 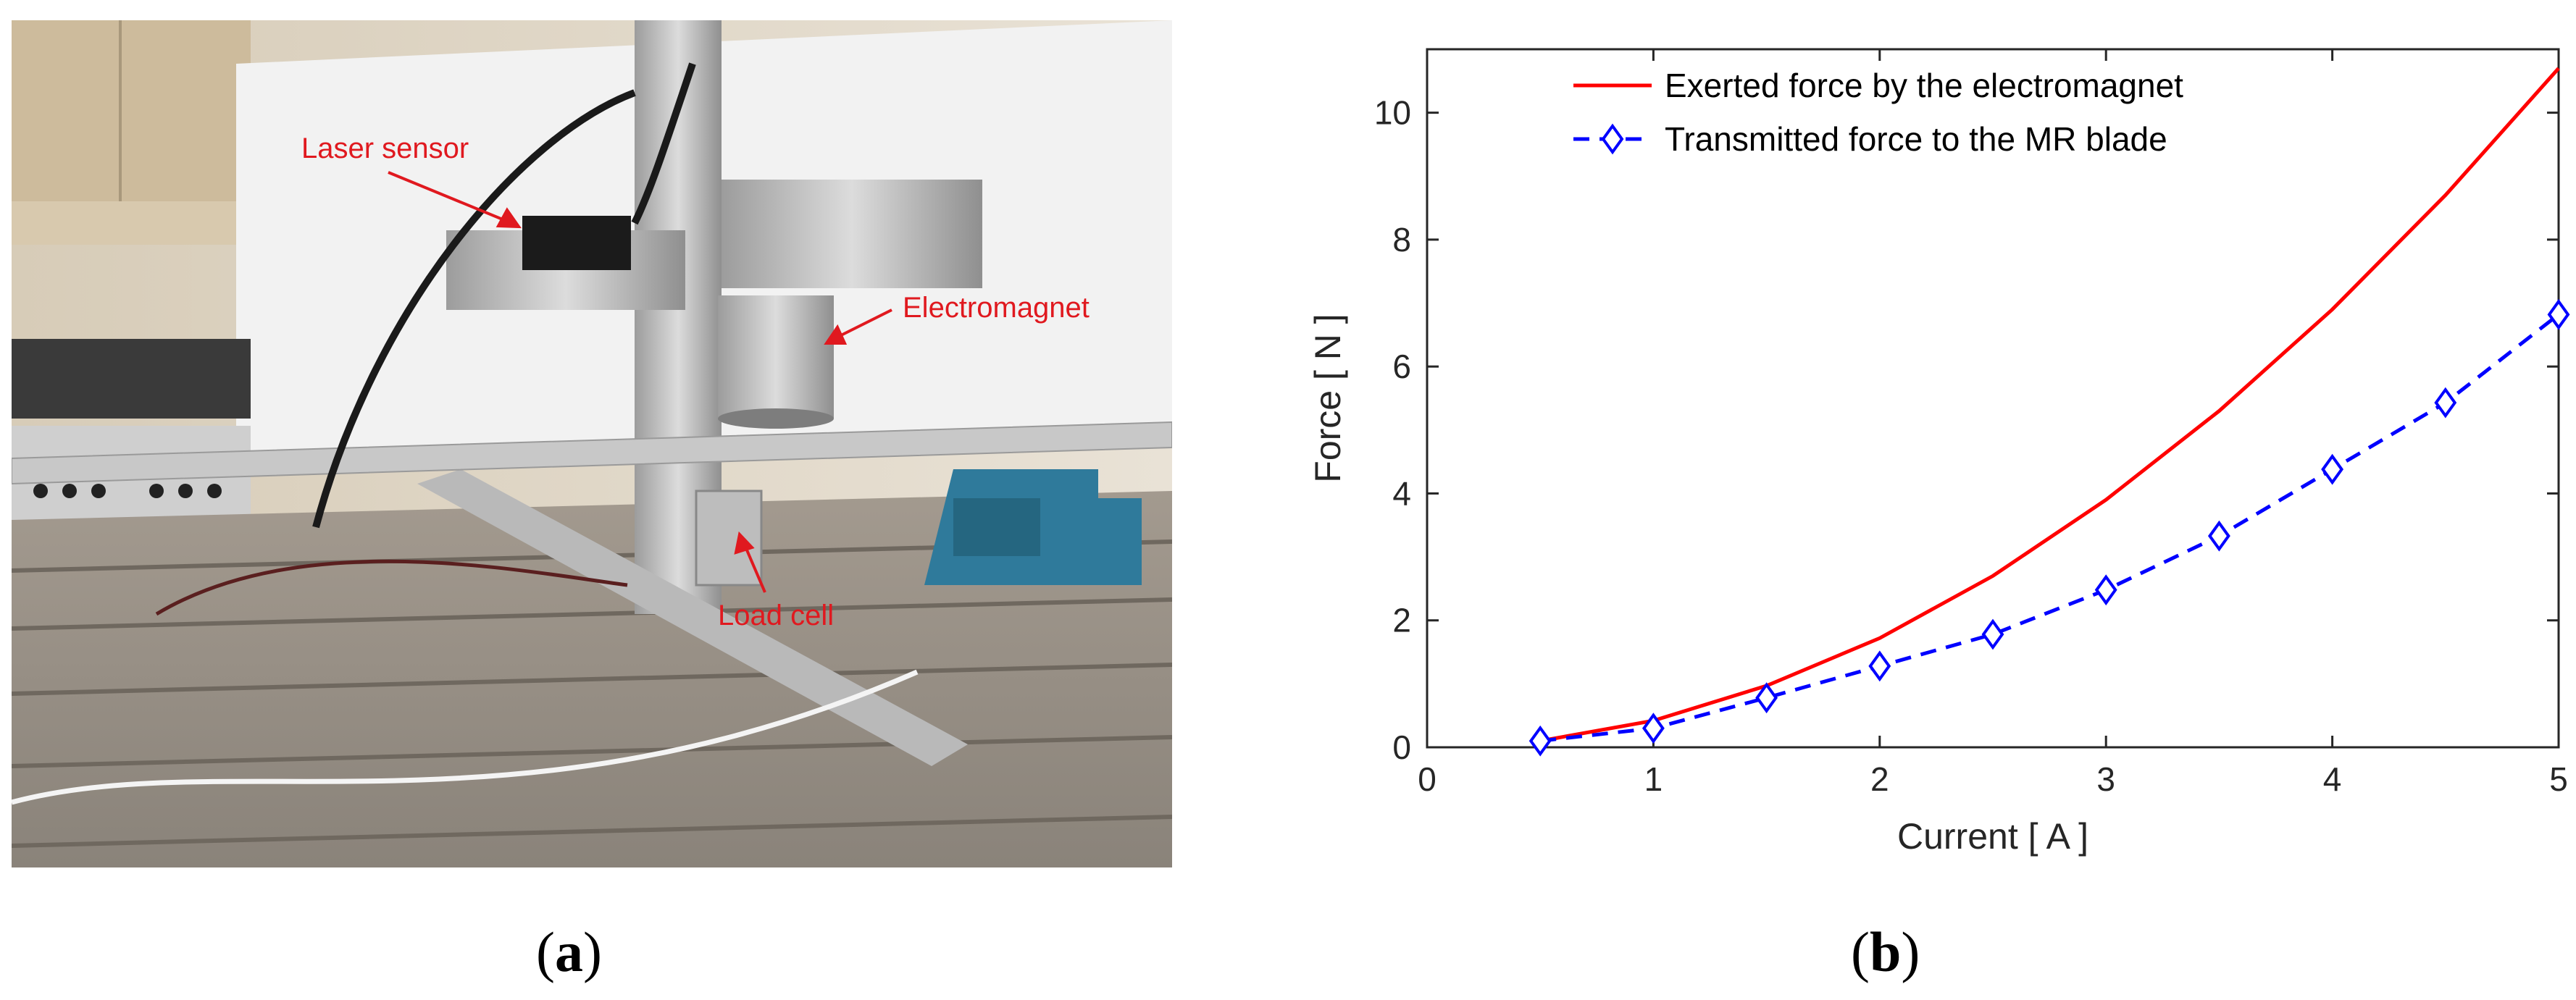 What do you see at coordinates (385, 148) in the screenshot?
I see `laser-sensor-label: Laser sensor` at bounding box center [385, 148].